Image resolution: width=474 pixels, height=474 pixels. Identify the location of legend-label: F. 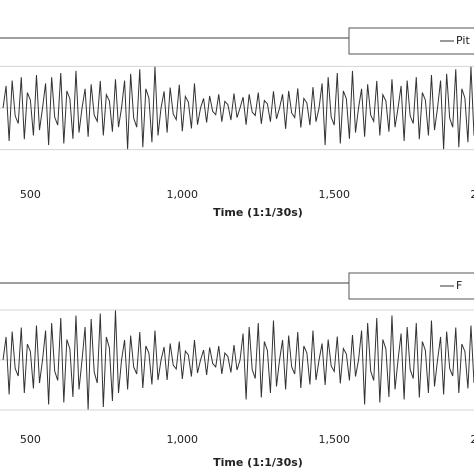
(459, 285).